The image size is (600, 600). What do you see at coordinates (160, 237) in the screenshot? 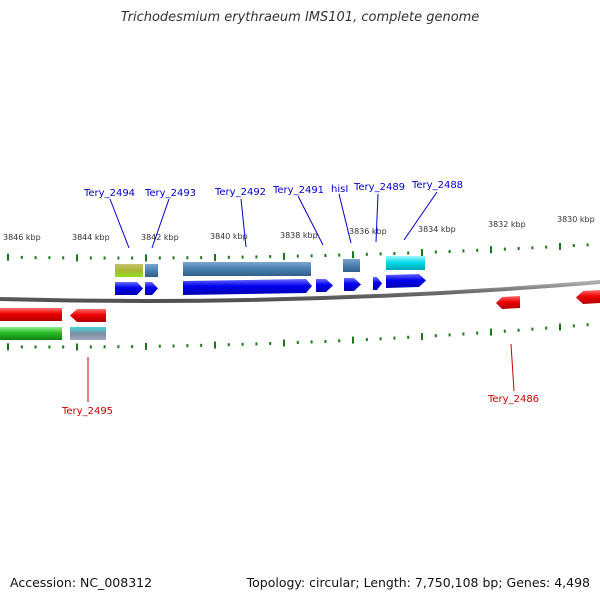
I see `kbp-label: 3842 kbp` at bounding box center [160, 237].